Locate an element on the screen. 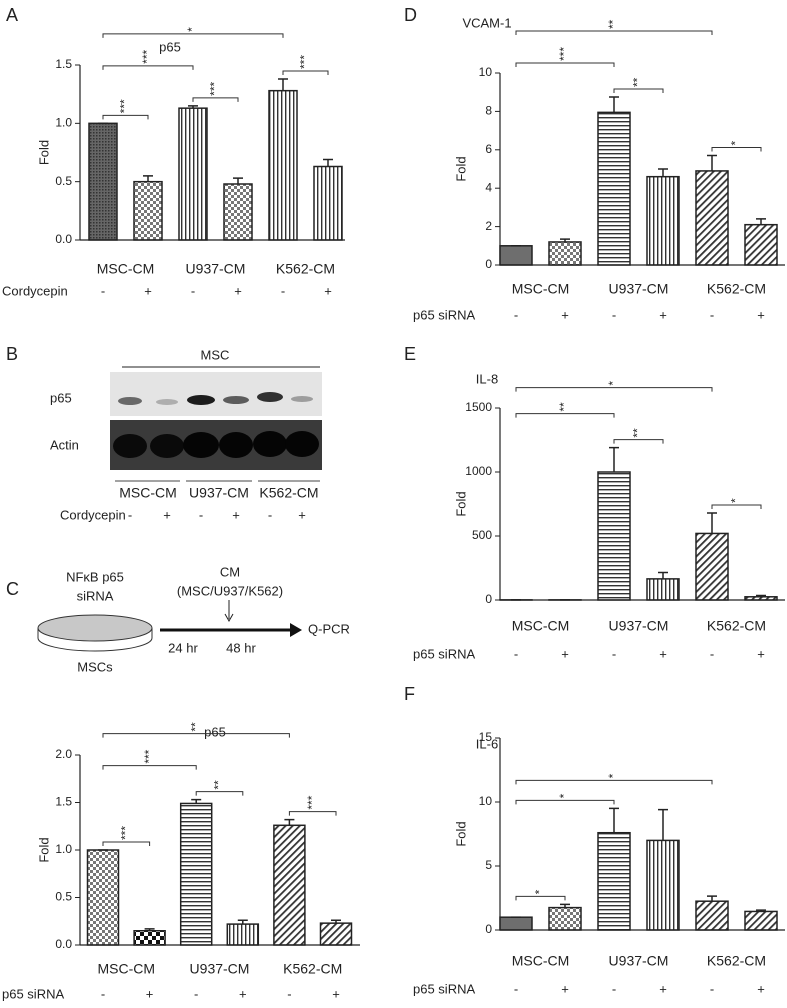 The height and width of the screenshot is (1008, 787). panel-label: B is located at coordinates (12, 354).